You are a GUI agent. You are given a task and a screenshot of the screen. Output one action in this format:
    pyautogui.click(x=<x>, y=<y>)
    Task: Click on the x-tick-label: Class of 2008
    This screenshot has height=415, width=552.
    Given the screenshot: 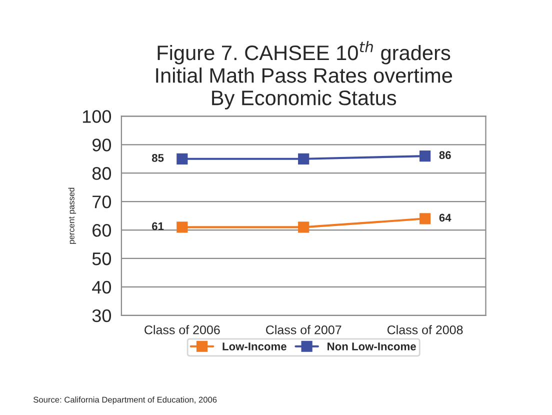 What is the action you would take?
    pyautogui.click(x=425, y=329)
    